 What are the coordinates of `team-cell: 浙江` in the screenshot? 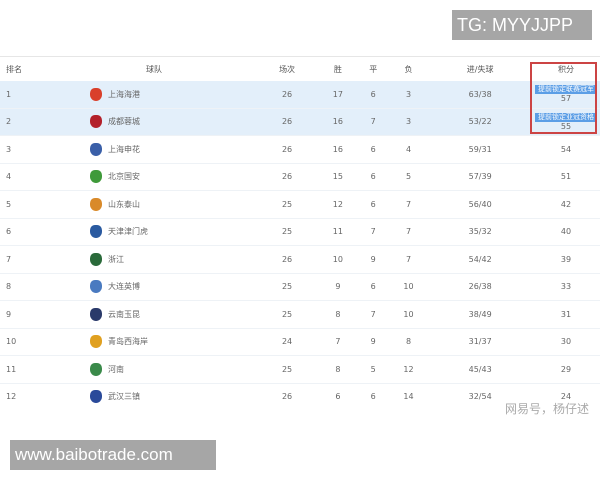 It's located at (161, 259).